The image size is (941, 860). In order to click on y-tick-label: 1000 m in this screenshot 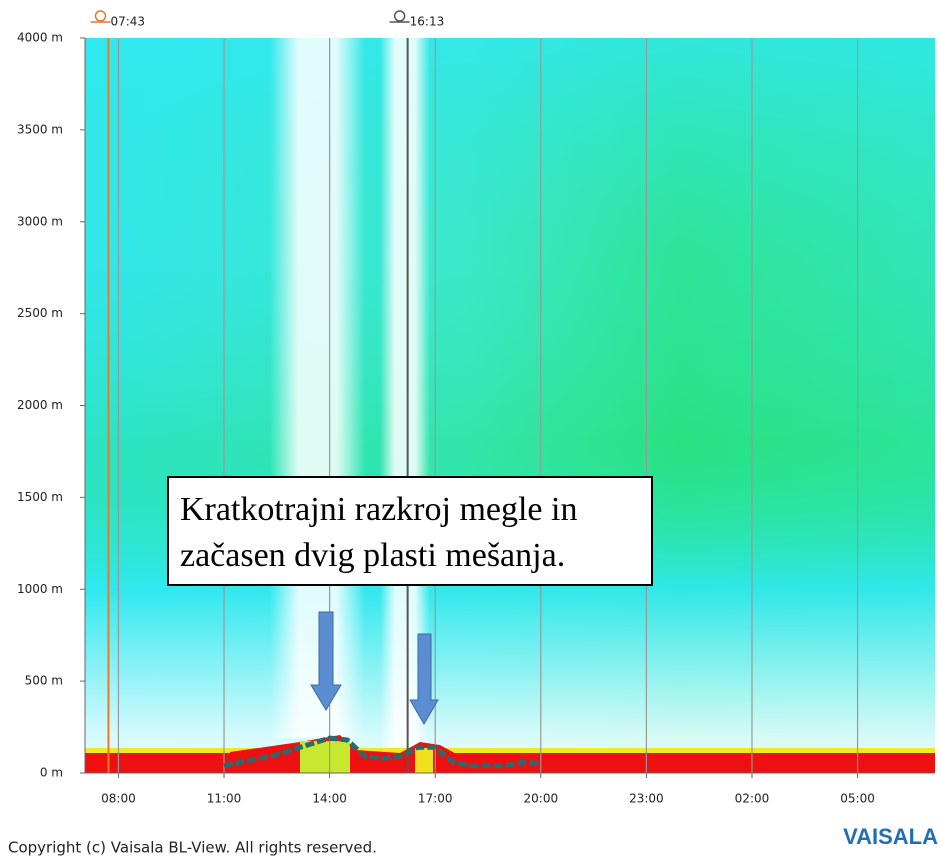, I will do `click(40, 589)`.